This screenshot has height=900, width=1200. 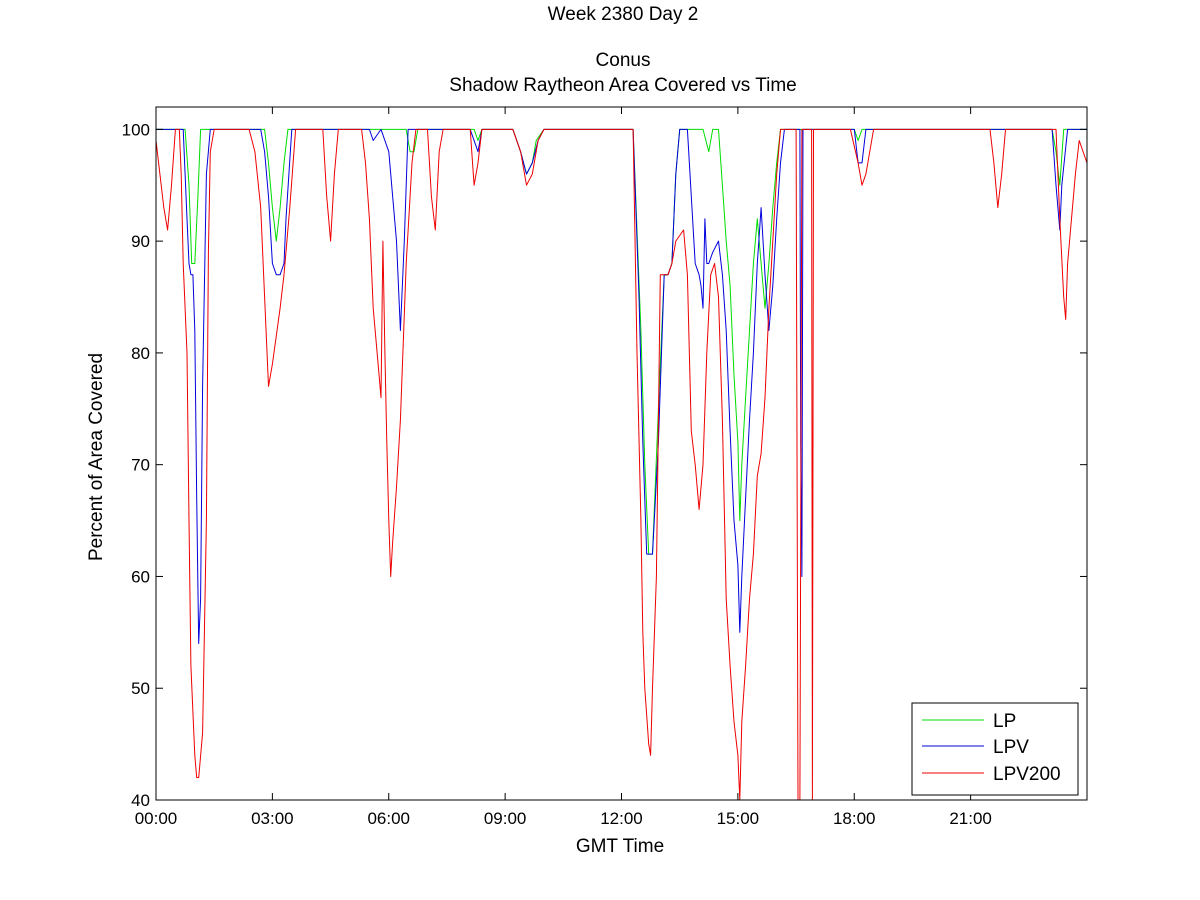 I want to click on x-tick-label: 03:00, so click(x=272, y=818).